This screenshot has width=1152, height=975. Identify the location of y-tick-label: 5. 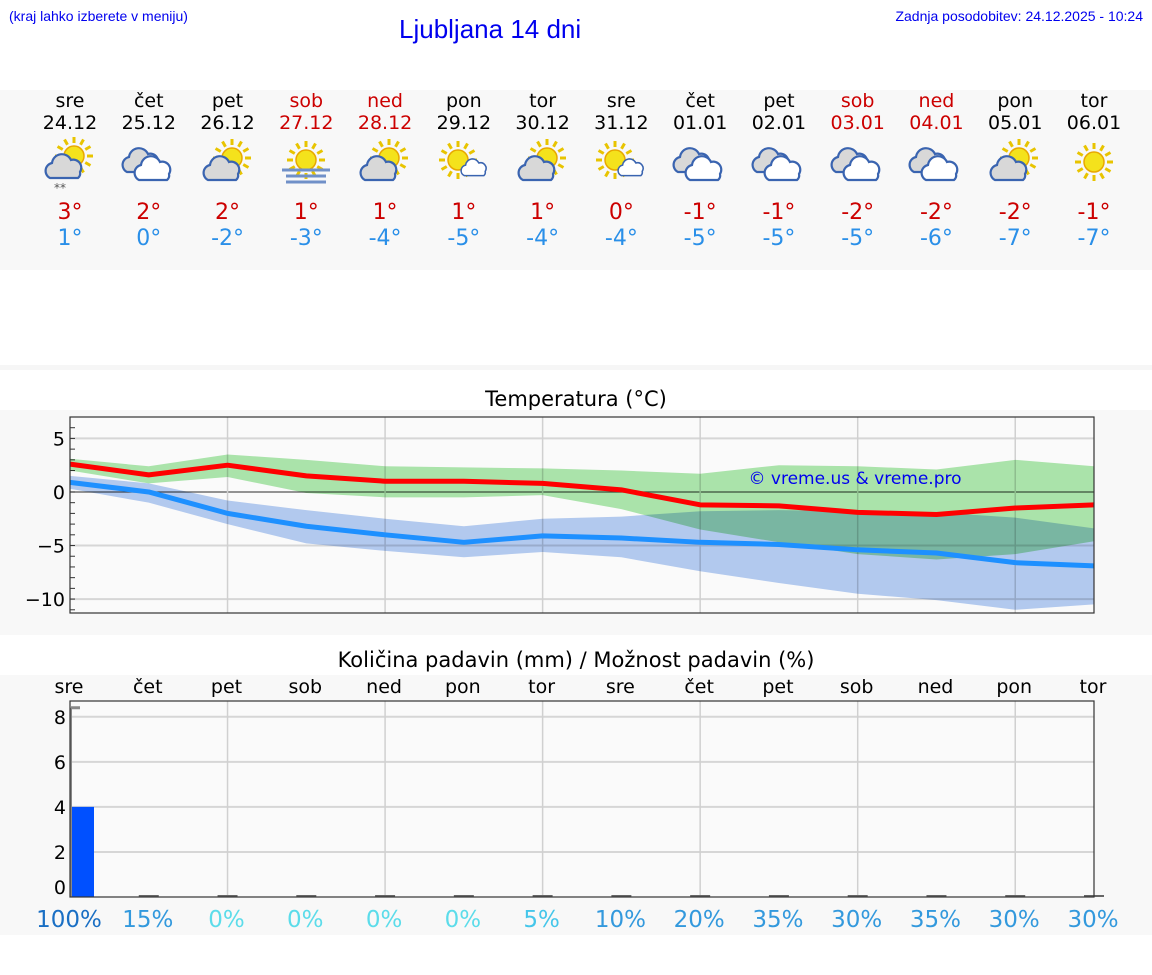
(59, 439).